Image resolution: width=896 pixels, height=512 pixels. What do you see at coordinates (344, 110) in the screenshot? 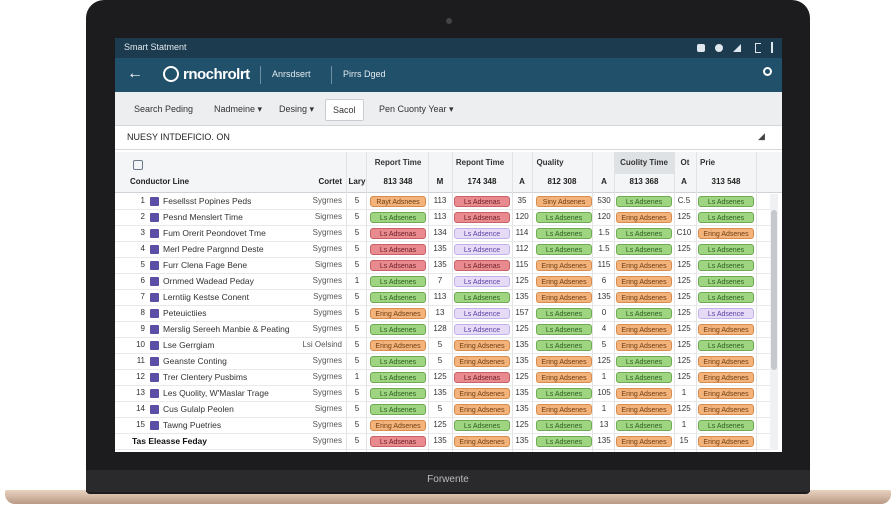
I see `toolbar-item: Sacol` at bounding box center [344, 110].